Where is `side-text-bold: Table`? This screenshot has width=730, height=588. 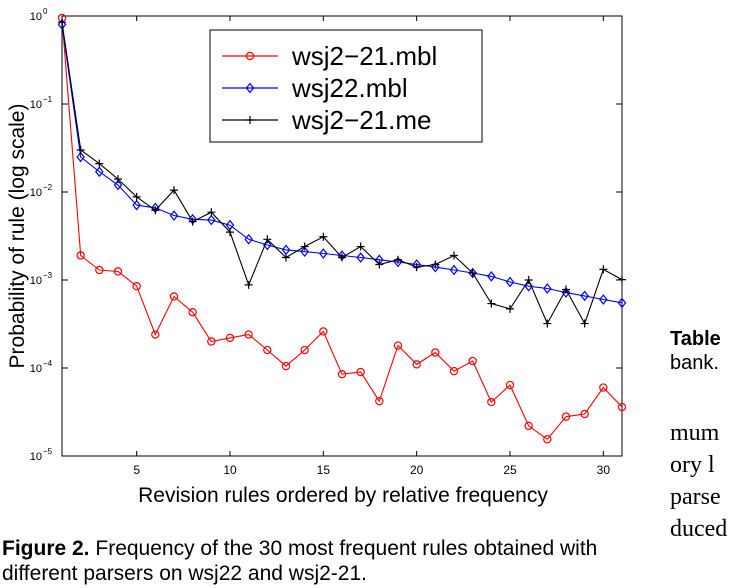
side-text-bold: Table is located at coordinates (695, 339).